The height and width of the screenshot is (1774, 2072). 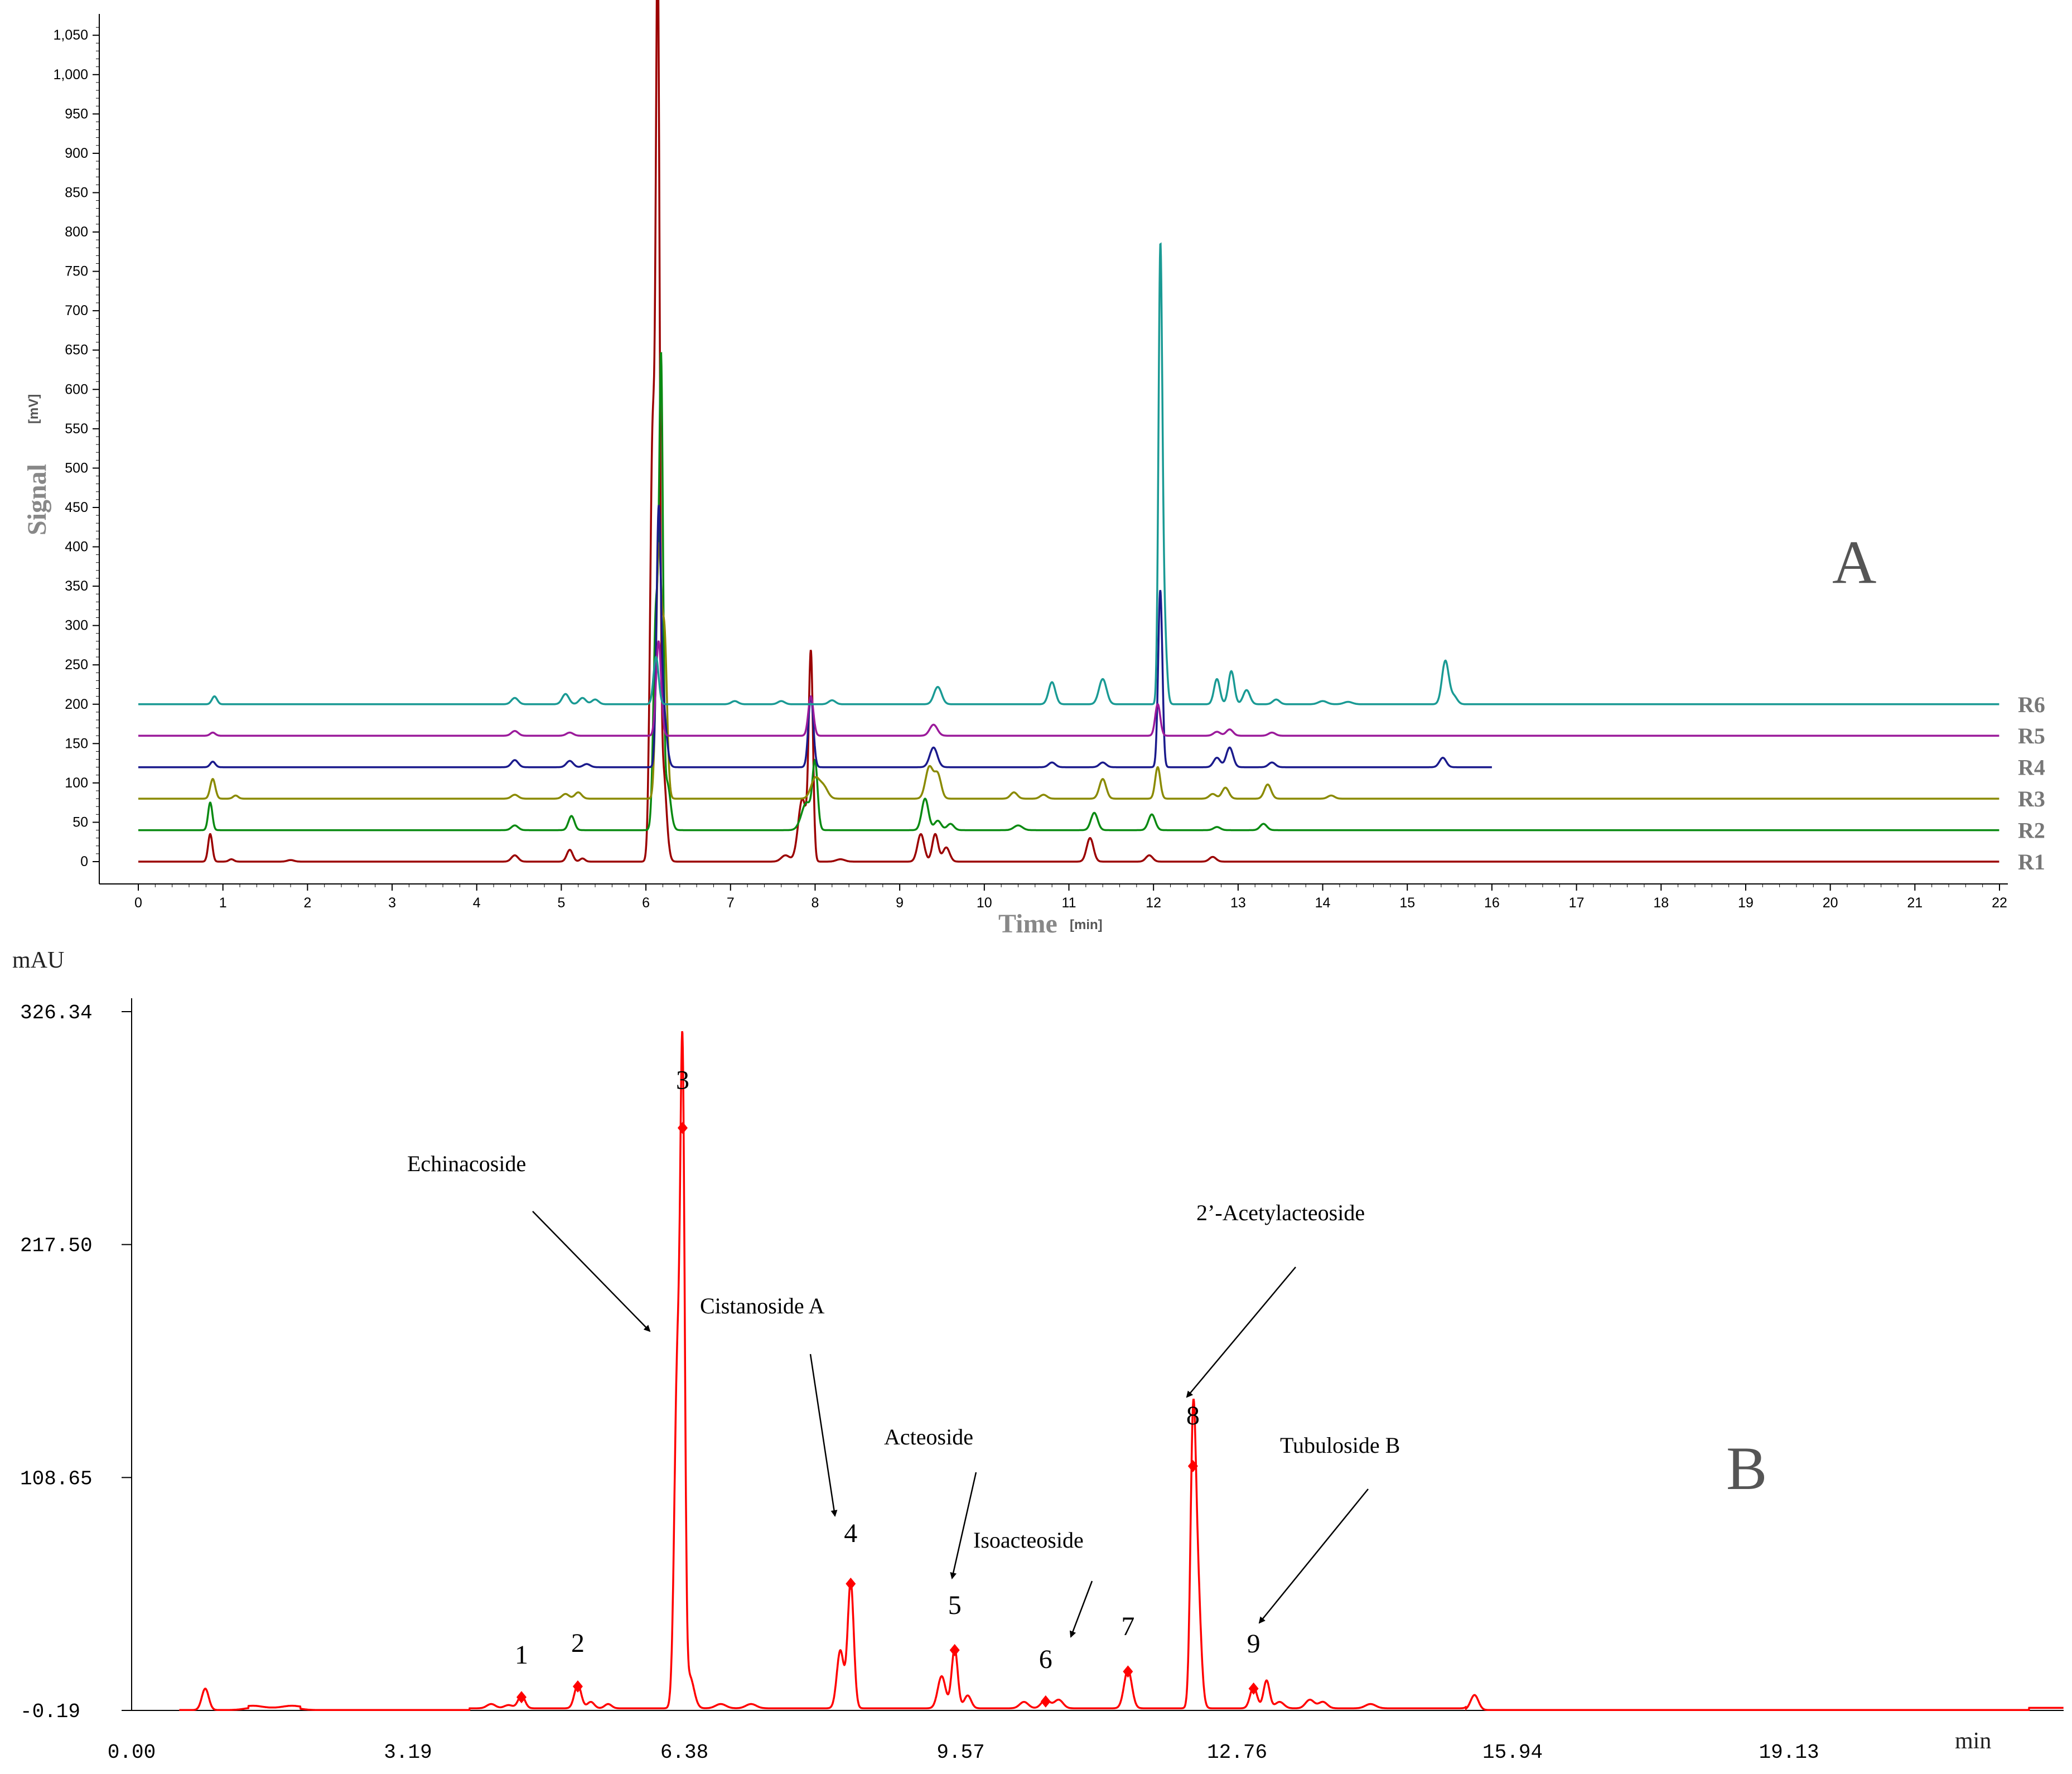 I want to click on panel-a-y-tick-label: 200, so click(x=76, y=704).